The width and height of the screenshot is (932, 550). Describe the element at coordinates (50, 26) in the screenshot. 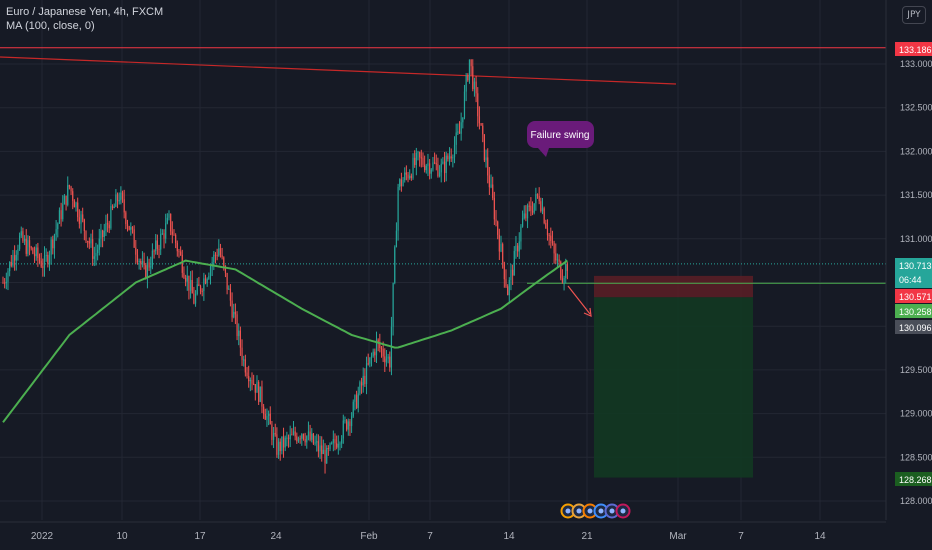

I see `indicator-label: MA (100, close, 0)` at that location.